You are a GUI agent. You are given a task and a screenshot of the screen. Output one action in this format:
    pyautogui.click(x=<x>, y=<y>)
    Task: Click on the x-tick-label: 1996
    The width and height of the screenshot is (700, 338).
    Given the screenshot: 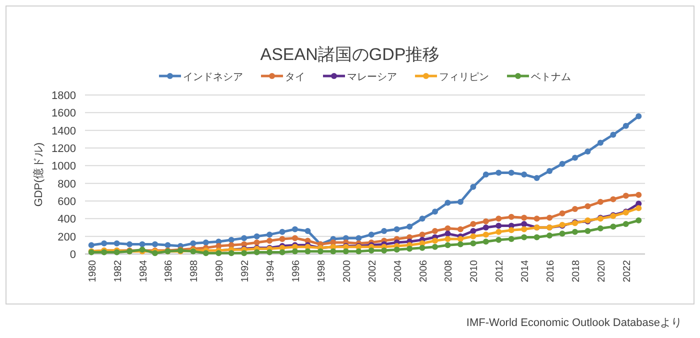 What is the action you would take?
    pyautogui.click(x=296, y=271)
    